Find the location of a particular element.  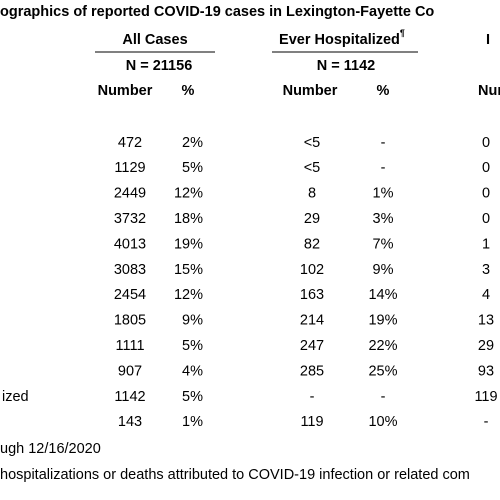

group-label: Ever Hospitalized is located at coordinates (339, 40).